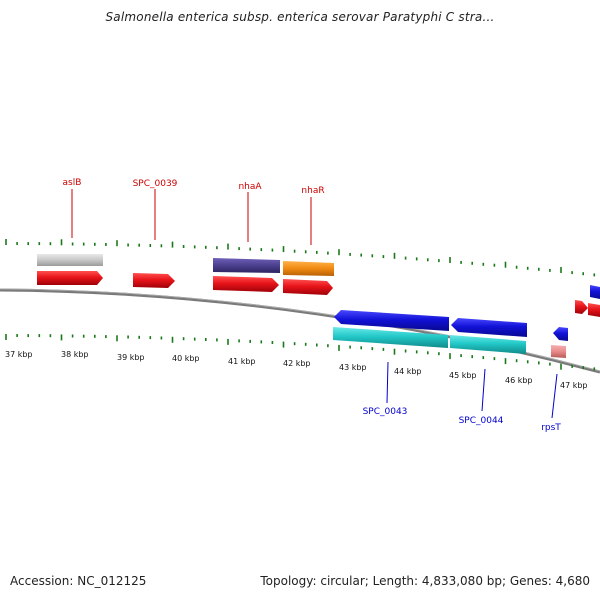  Describe the element at coordinates (595, 292) in the screenshot. I see `cds-edge-blue` at that location.